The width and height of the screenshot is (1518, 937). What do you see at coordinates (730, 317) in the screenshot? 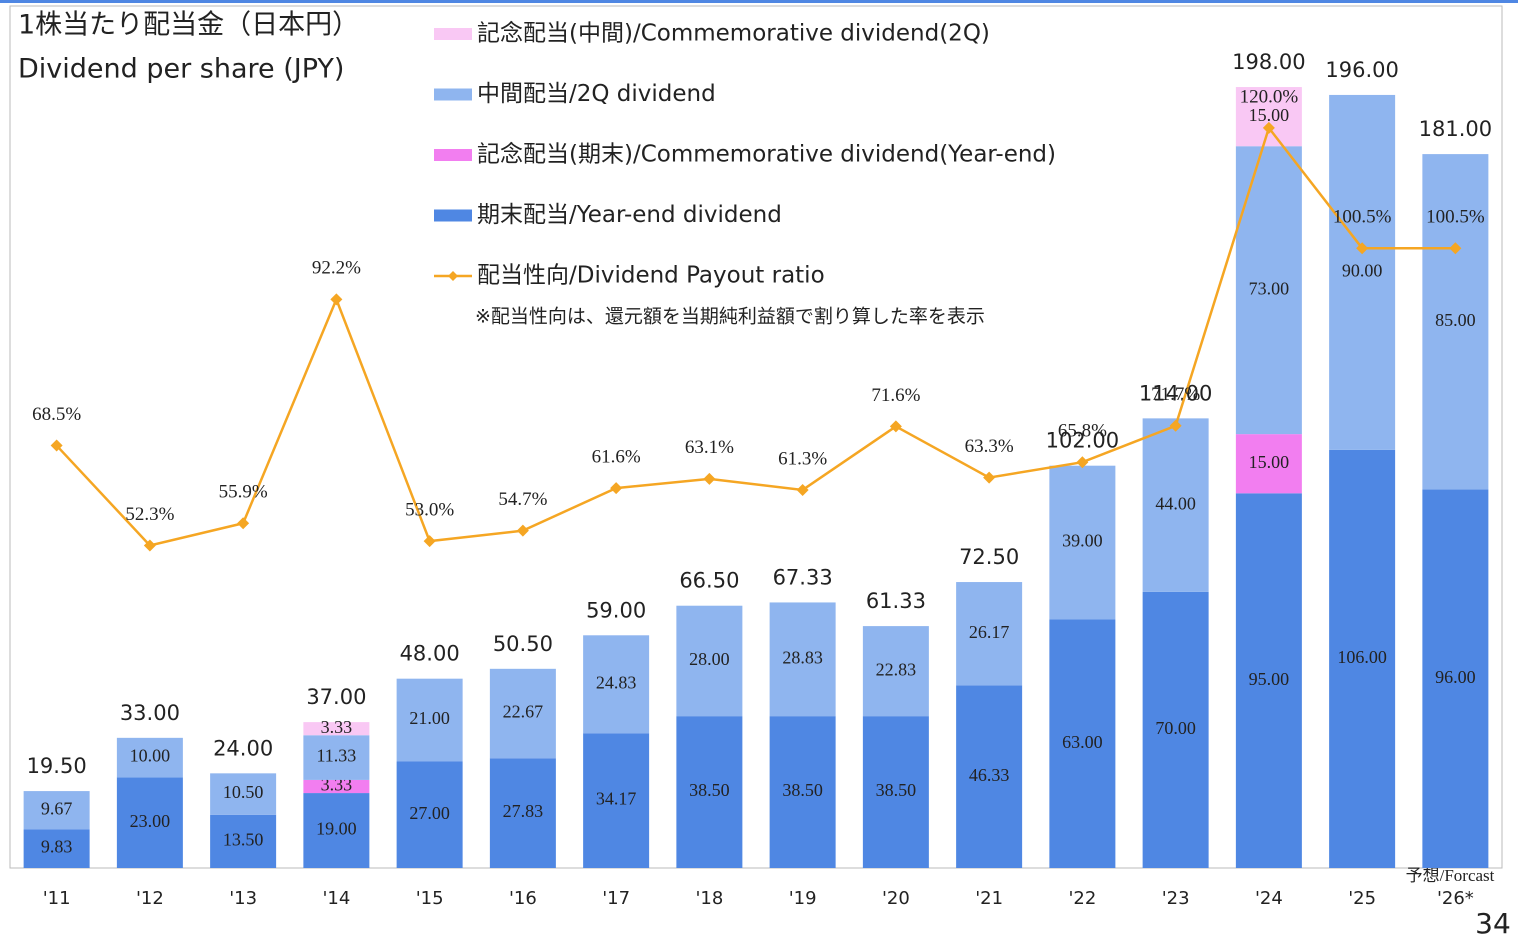
I see `payout-note: ※配当性向は、還元額を当期純利益額で割り算した率を表示` at bounding box center [730, 317].